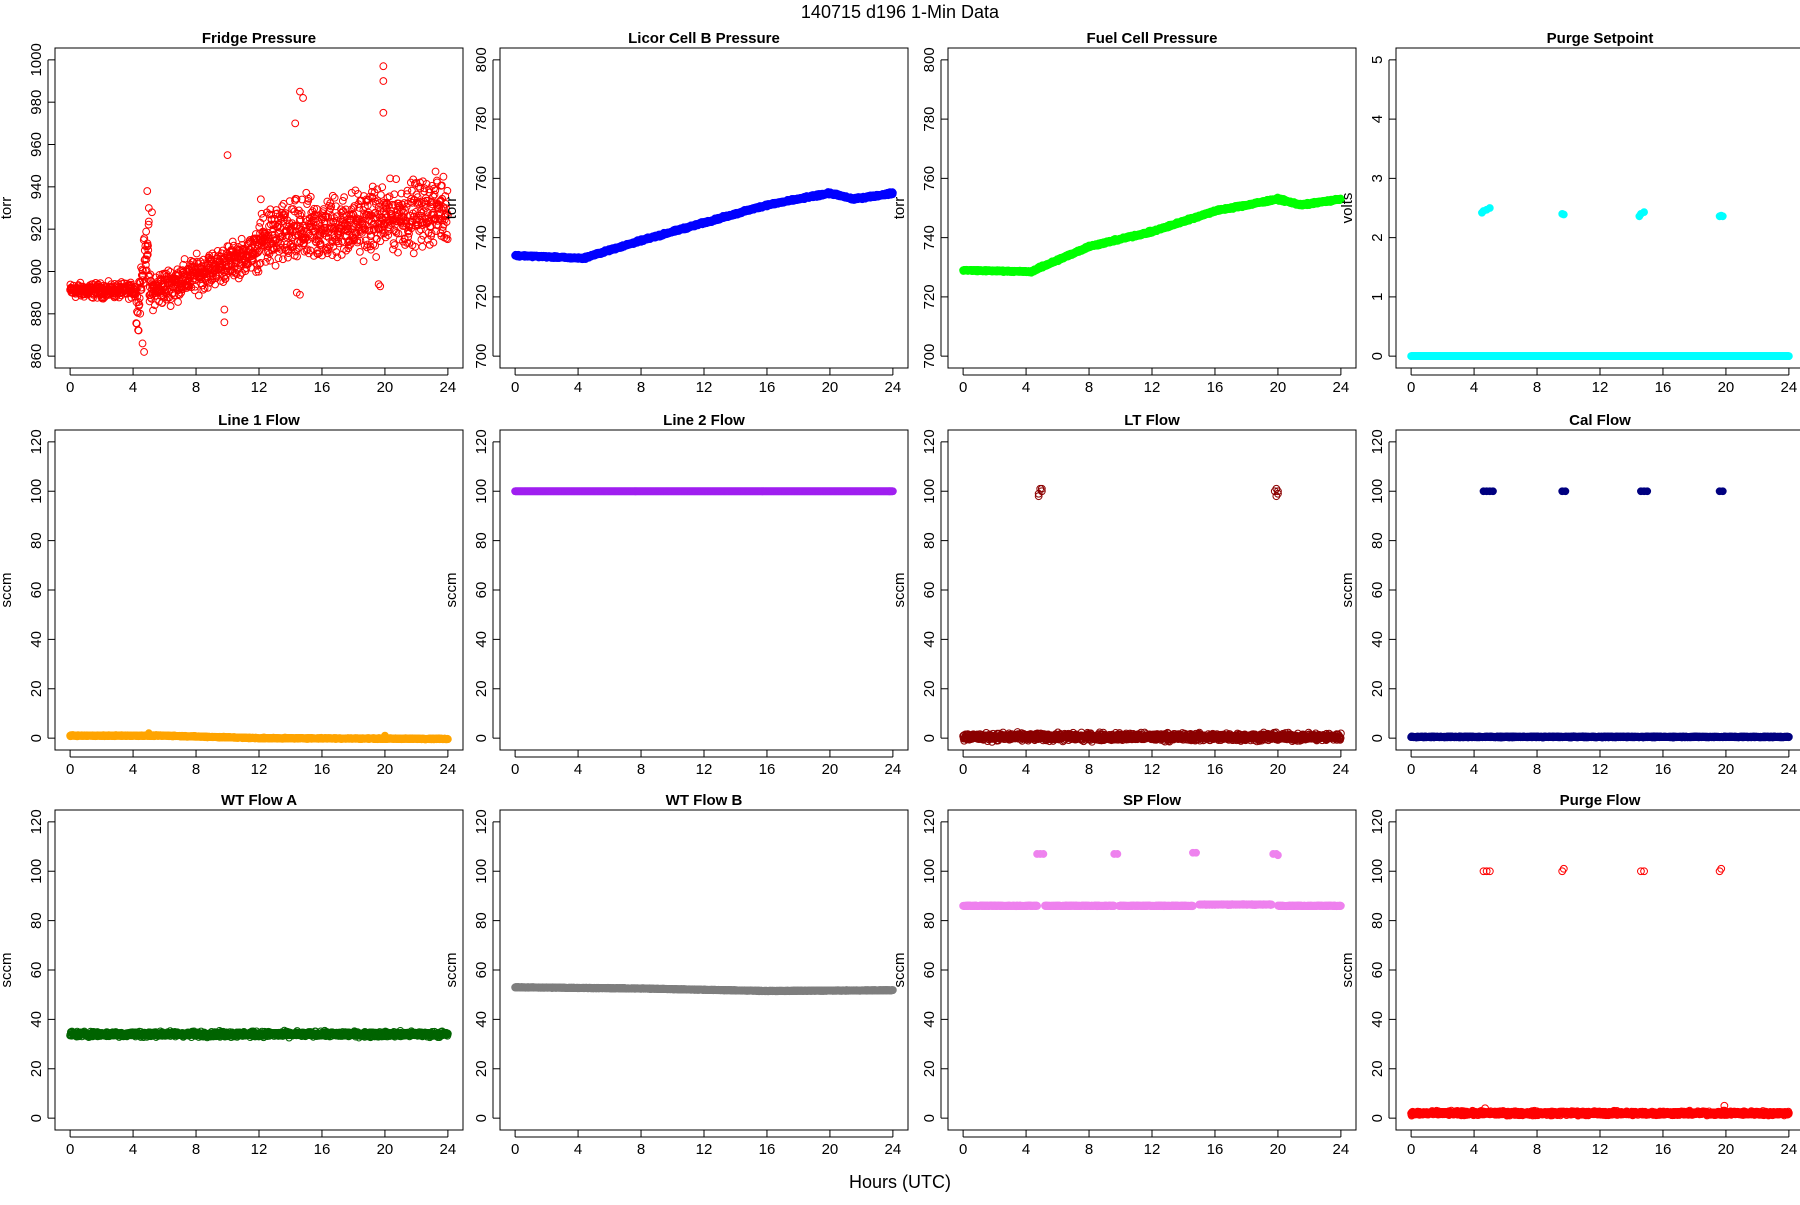  I want to click on y-tick-label: 960, so click(36, 144).